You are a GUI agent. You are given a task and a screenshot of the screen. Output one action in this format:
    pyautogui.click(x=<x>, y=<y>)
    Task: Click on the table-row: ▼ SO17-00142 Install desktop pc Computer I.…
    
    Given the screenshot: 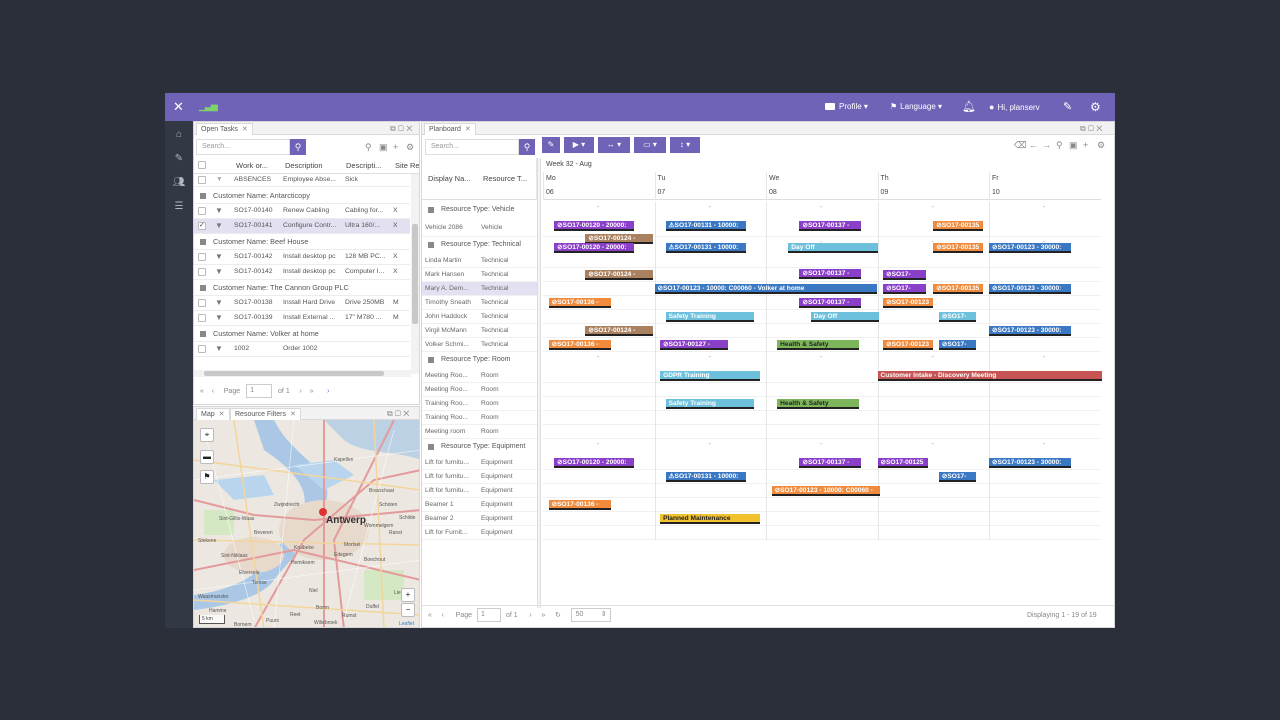 What is the action you would take?
    pyautogui.click(x=302, y=272)
    